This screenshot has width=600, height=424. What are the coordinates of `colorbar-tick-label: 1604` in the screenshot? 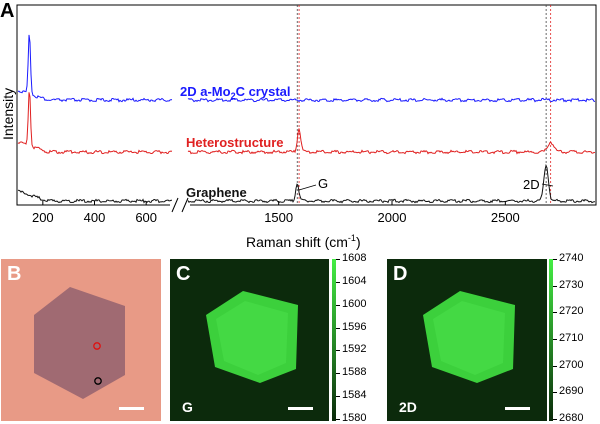 It's located at (354, 280).